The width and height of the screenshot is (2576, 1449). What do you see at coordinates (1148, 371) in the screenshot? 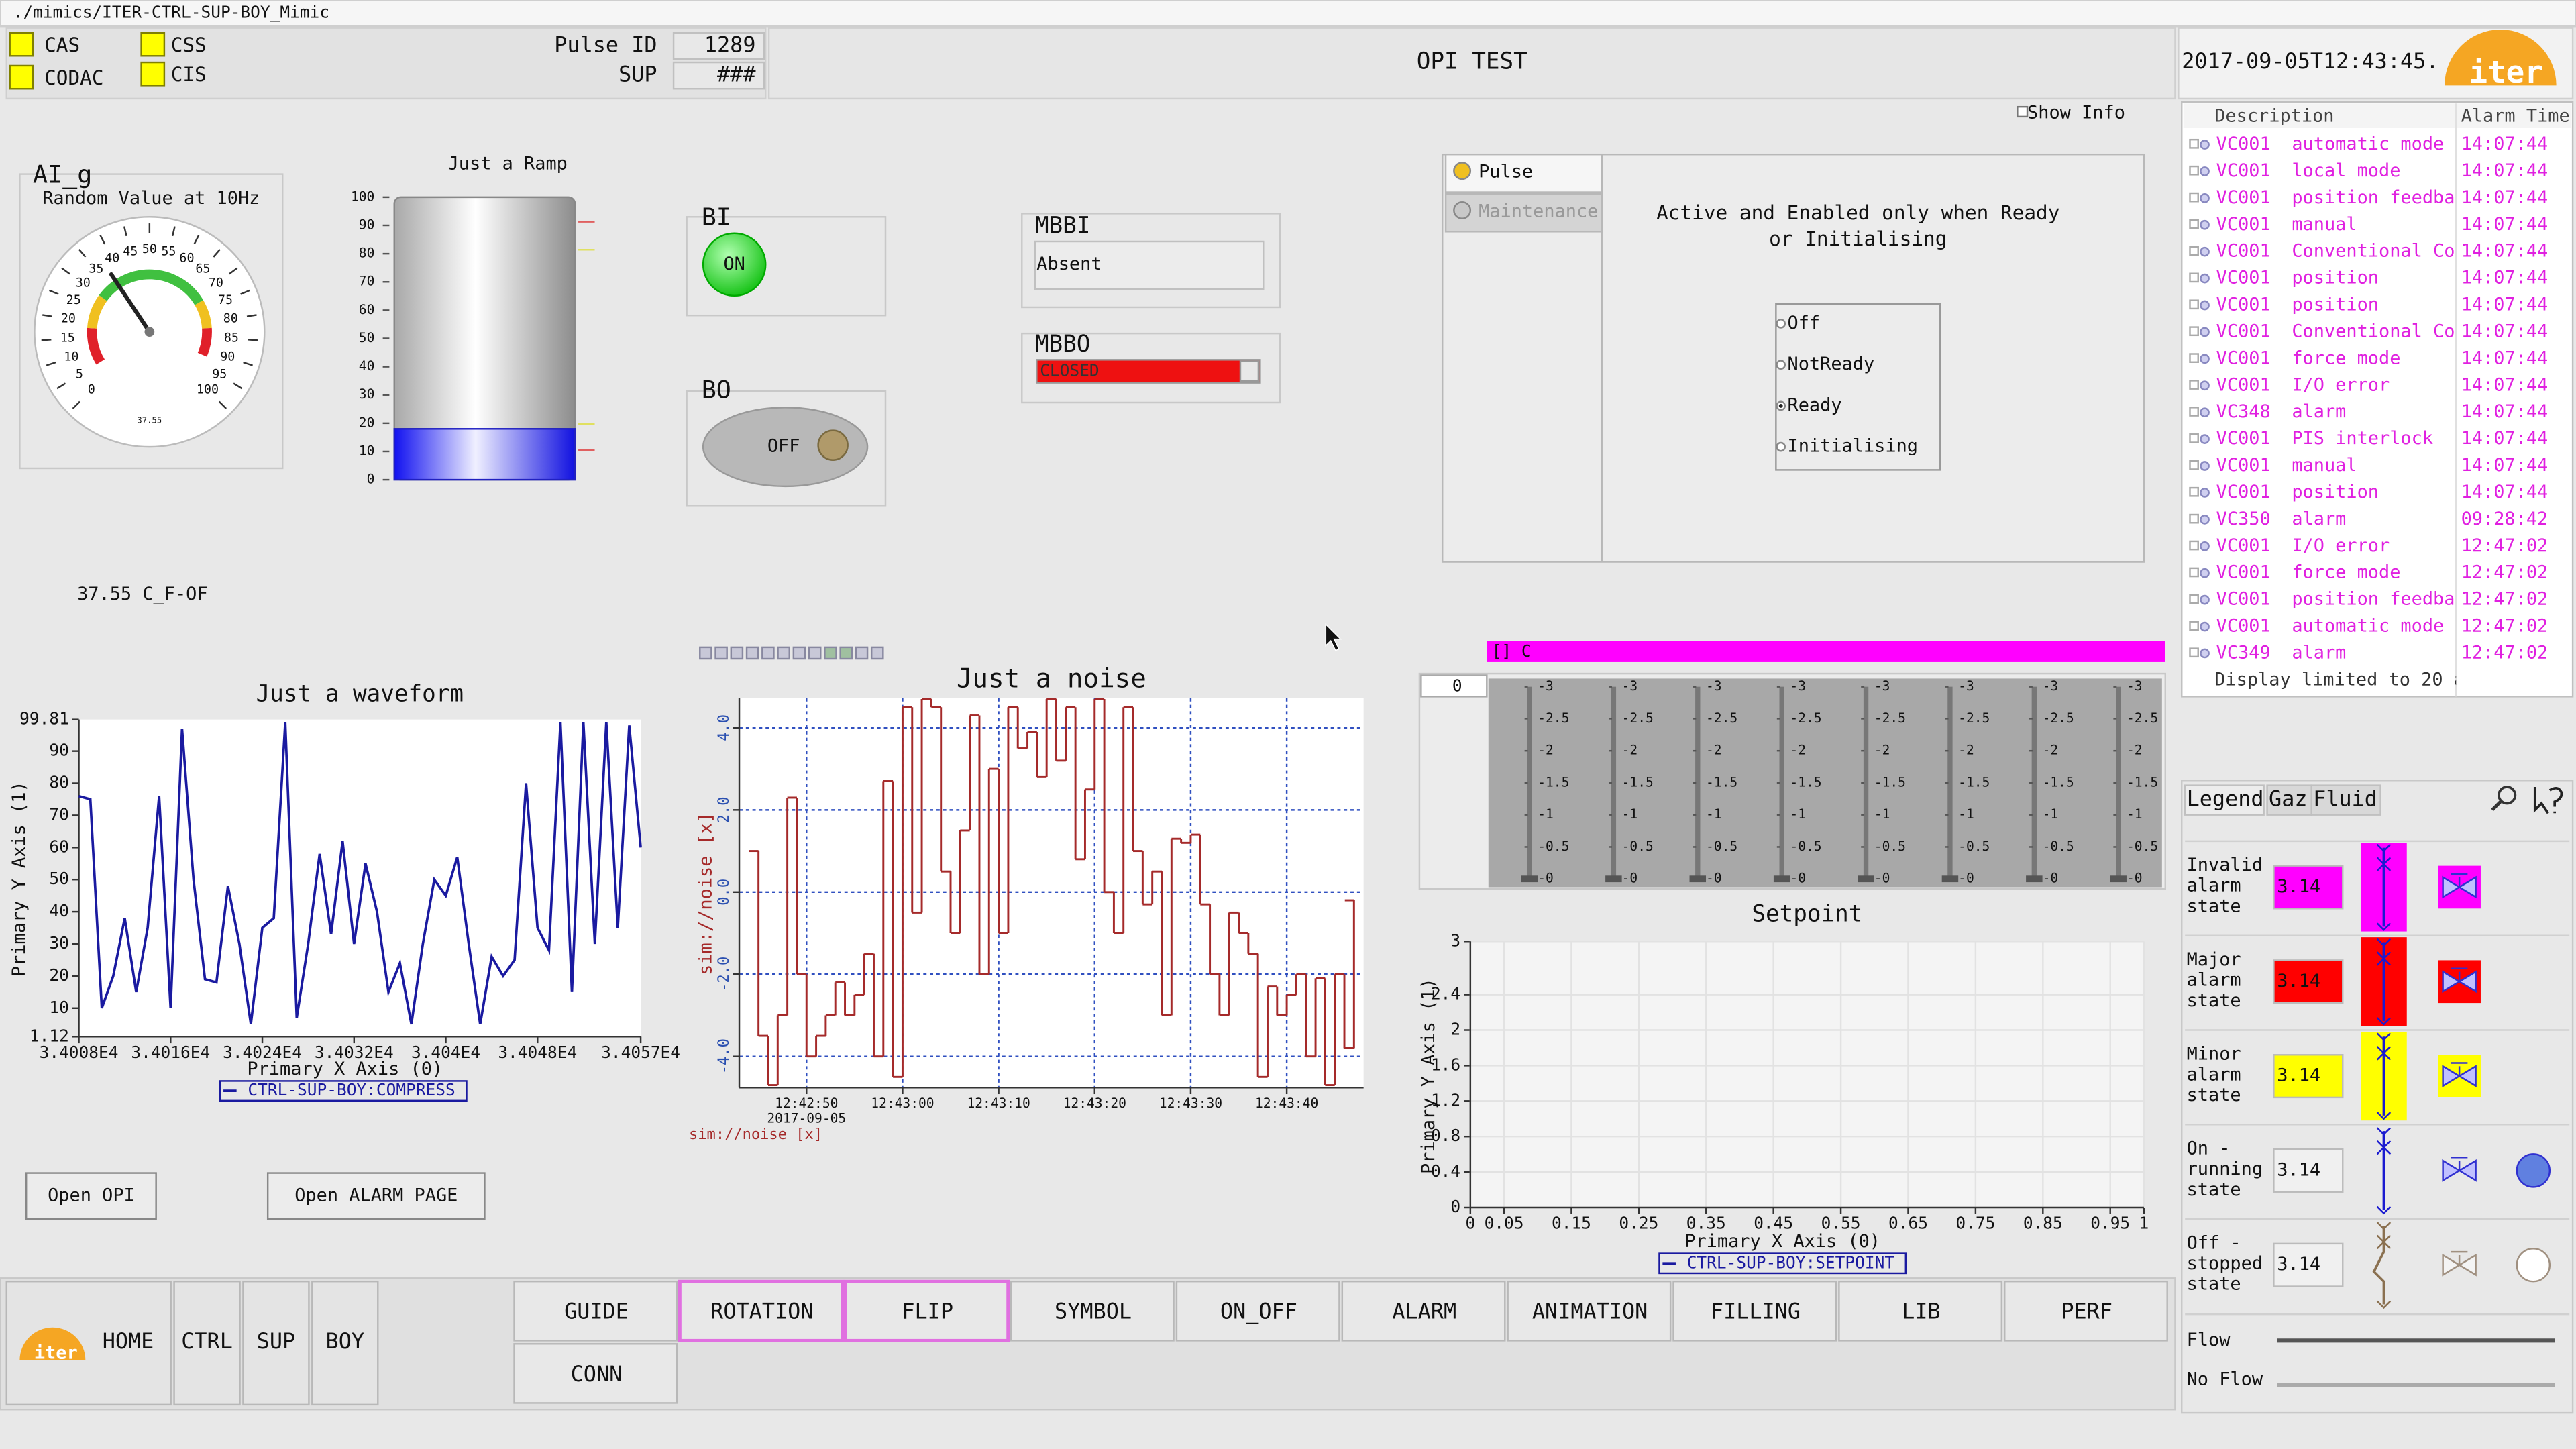
I see `combo-box` at bounding box center [1148, 371].